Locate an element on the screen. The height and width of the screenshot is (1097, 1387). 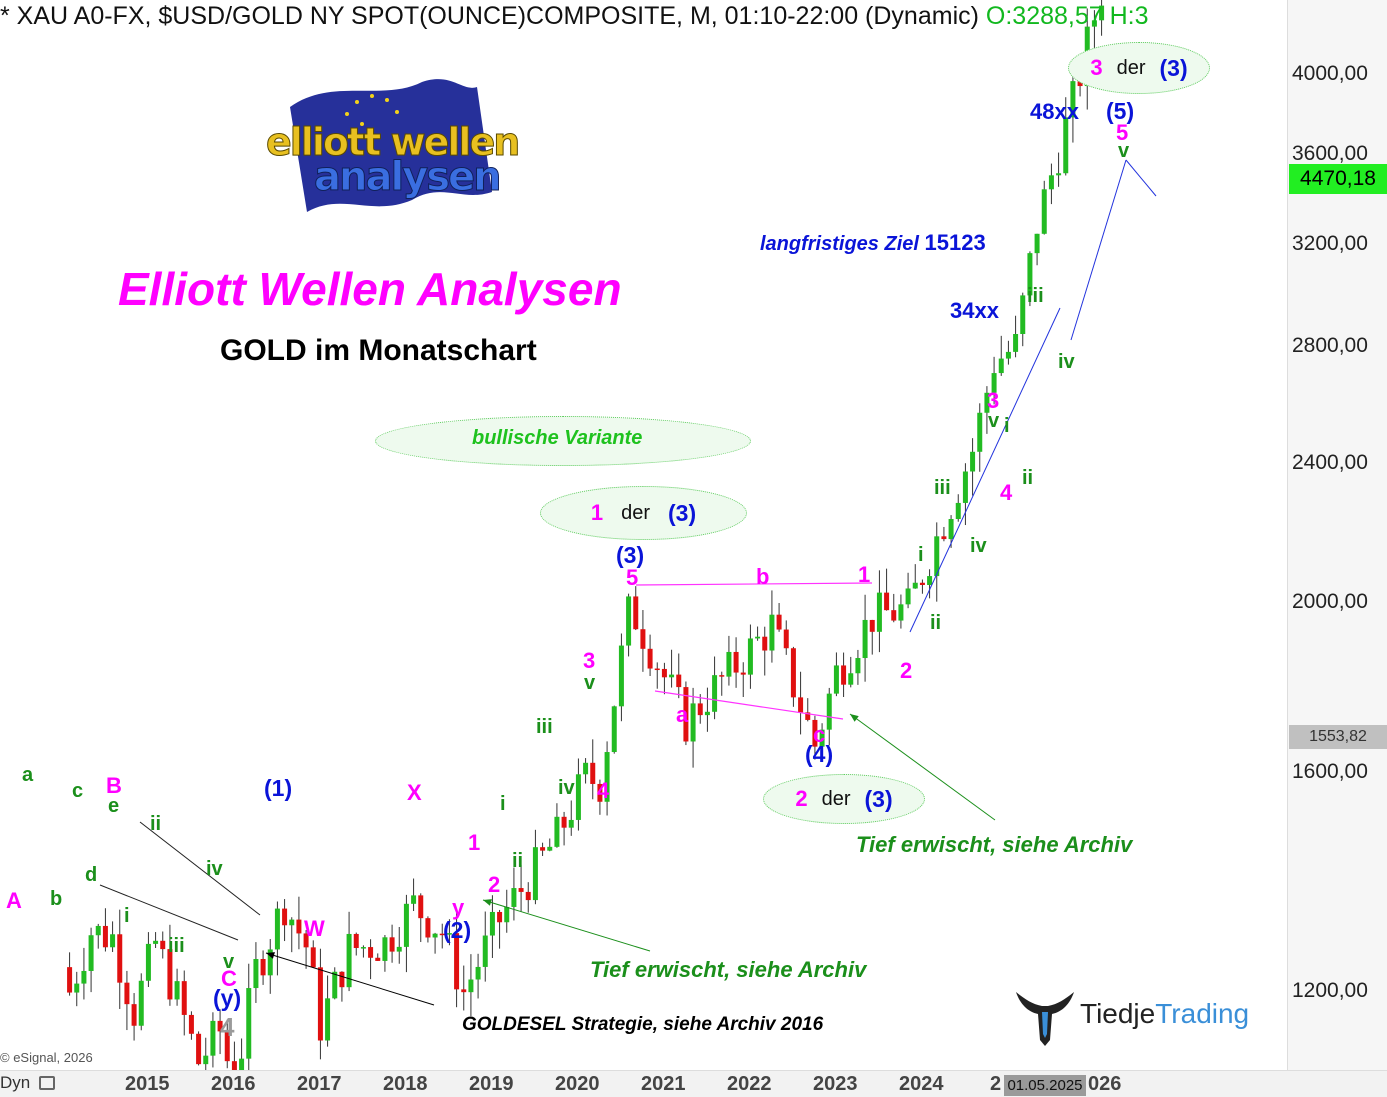
wave-label: i is located at coordinates (503, 804).